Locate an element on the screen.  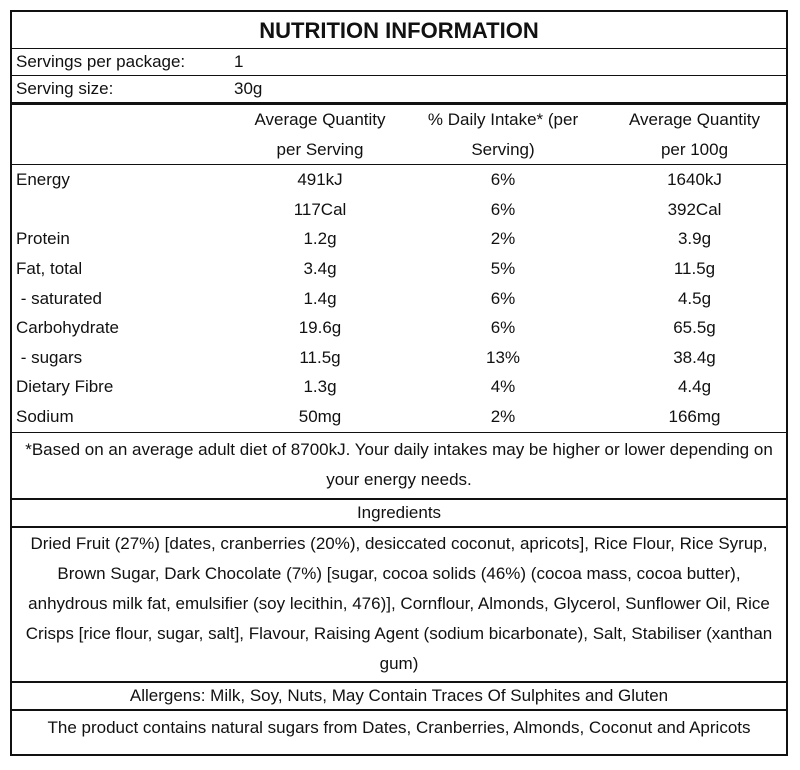
column-header-row-2: per Serving Serving) per 100g is located at coordinates (399, 150).